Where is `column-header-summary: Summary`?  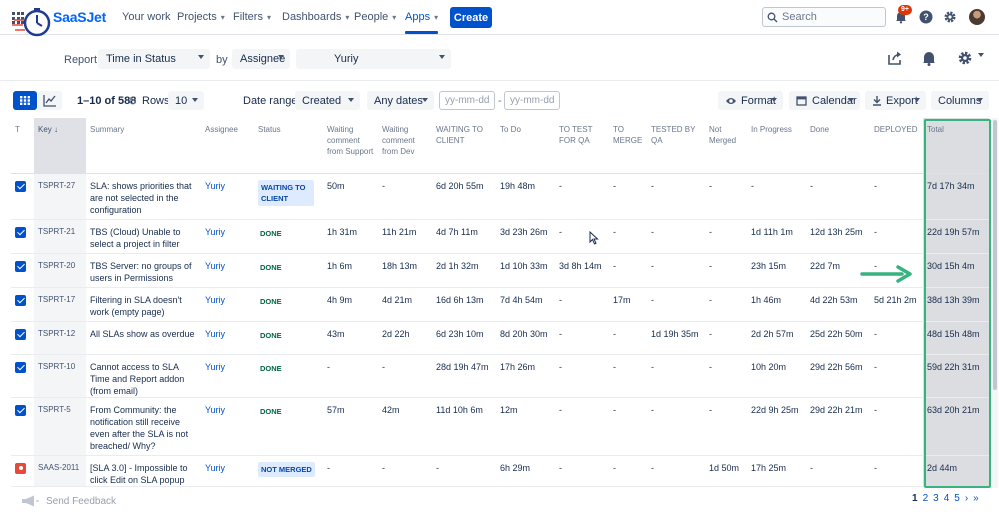 column-header-summary: Summary is located at coordinates (143, 146).